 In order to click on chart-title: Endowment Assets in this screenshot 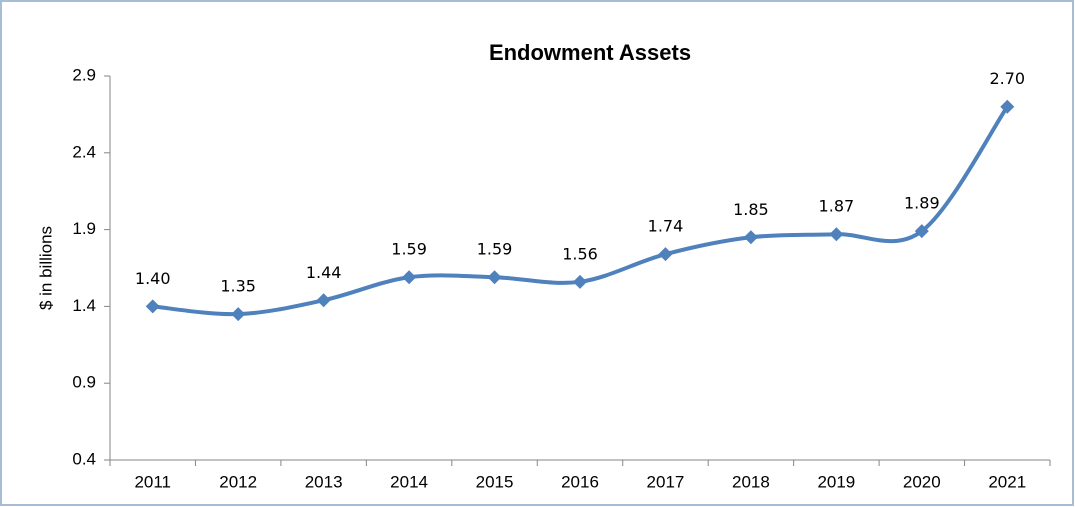, I will do `click(590, 52)`.